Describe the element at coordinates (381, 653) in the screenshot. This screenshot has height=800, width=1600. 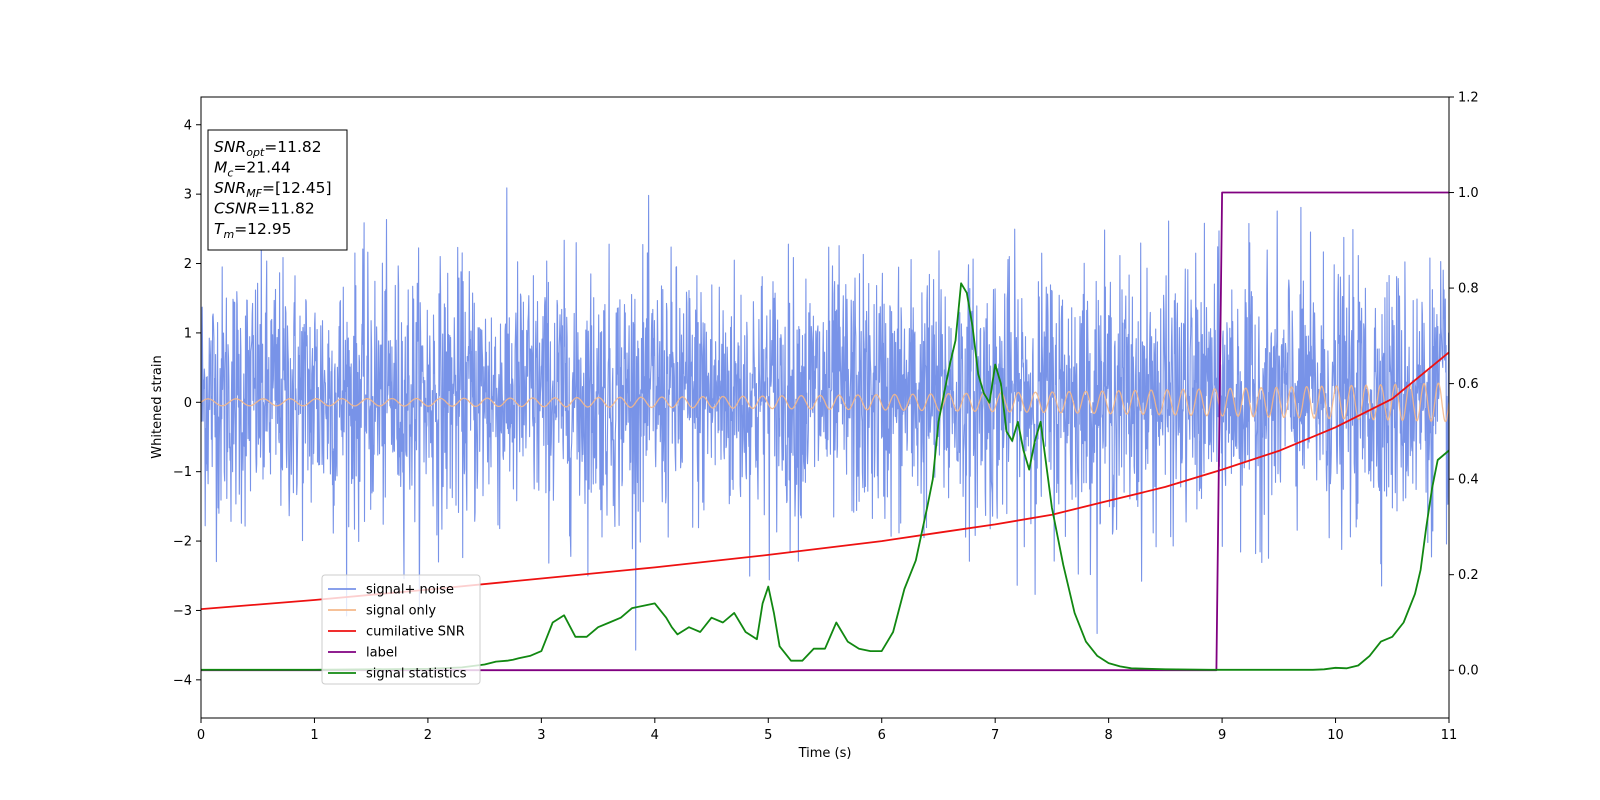
I see `legend-label: label` at that location.